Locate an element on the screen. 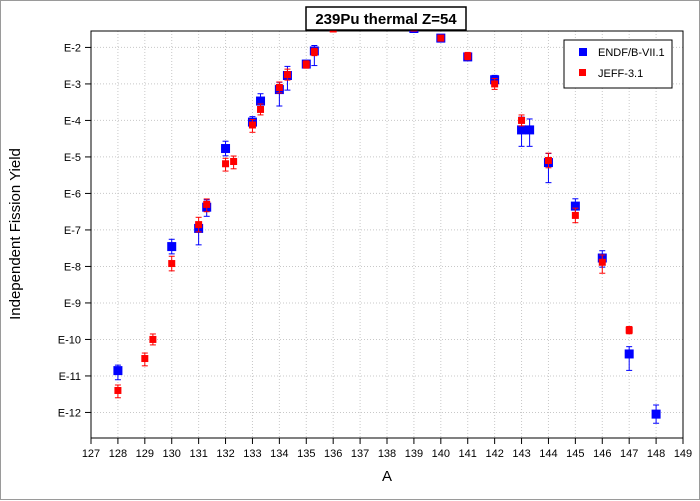 The image size is (700, 501). x-tick-label: 147 is located at coordinates (629, 454).